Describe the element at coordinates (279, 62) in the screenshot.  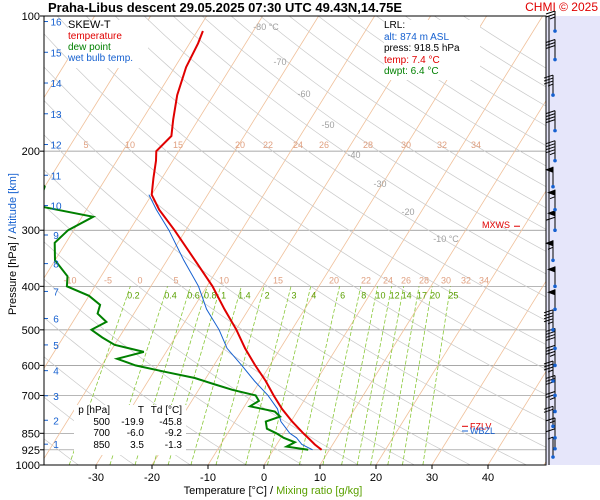
I see `theta-label: -70` at that location.